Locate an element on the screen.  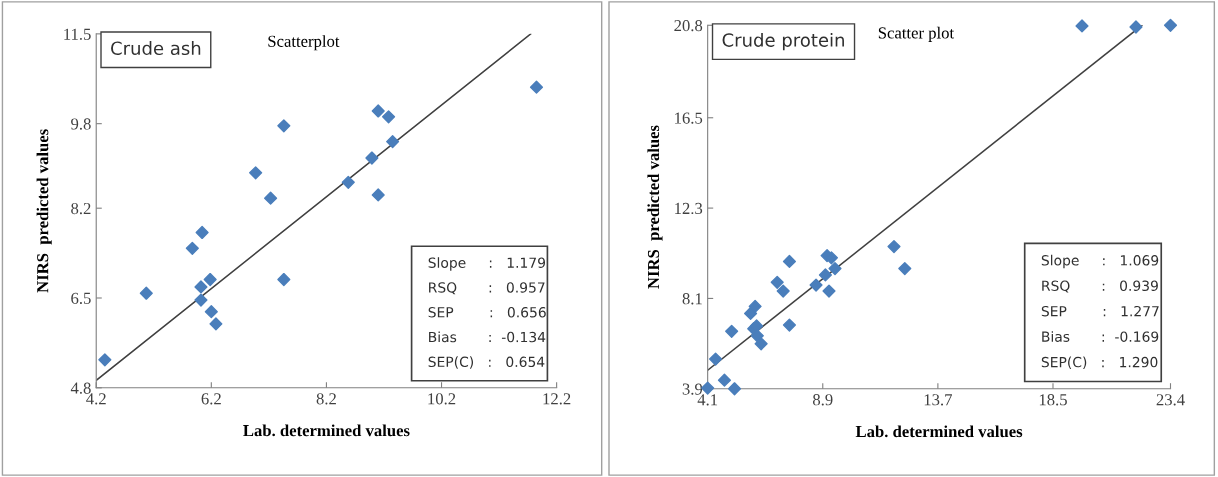
x-tick-label: 10.2 is located at coordinates (442, 399).